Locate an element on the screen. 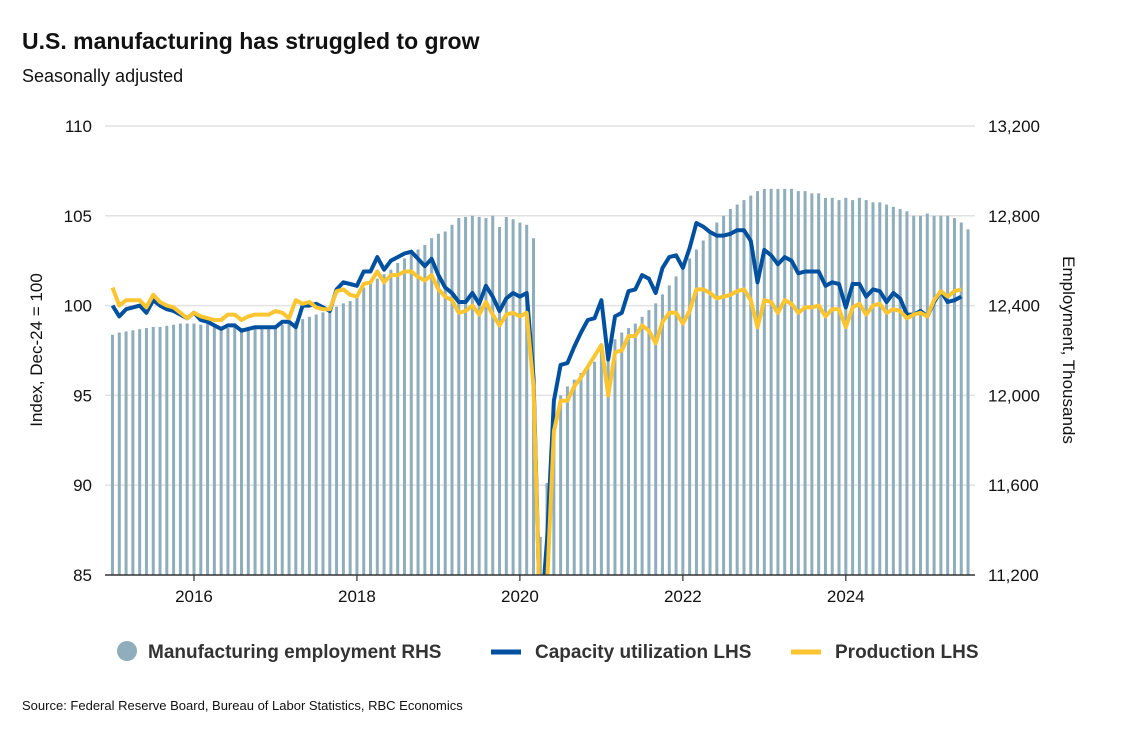 This screenshot has height=740, width=1140. right-tick-label: 13,200 is located at coordinates (1014, 126).